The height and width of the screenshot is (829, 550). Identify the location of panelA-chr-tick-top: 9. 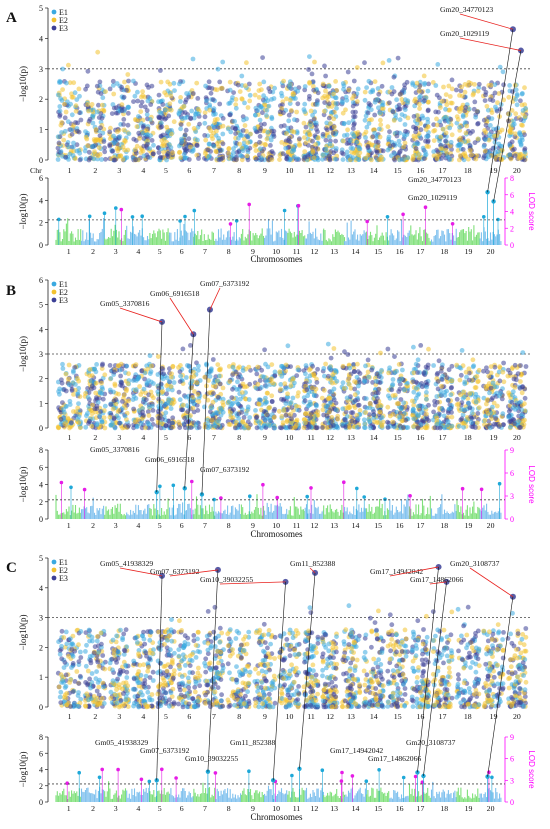
(265, 170).